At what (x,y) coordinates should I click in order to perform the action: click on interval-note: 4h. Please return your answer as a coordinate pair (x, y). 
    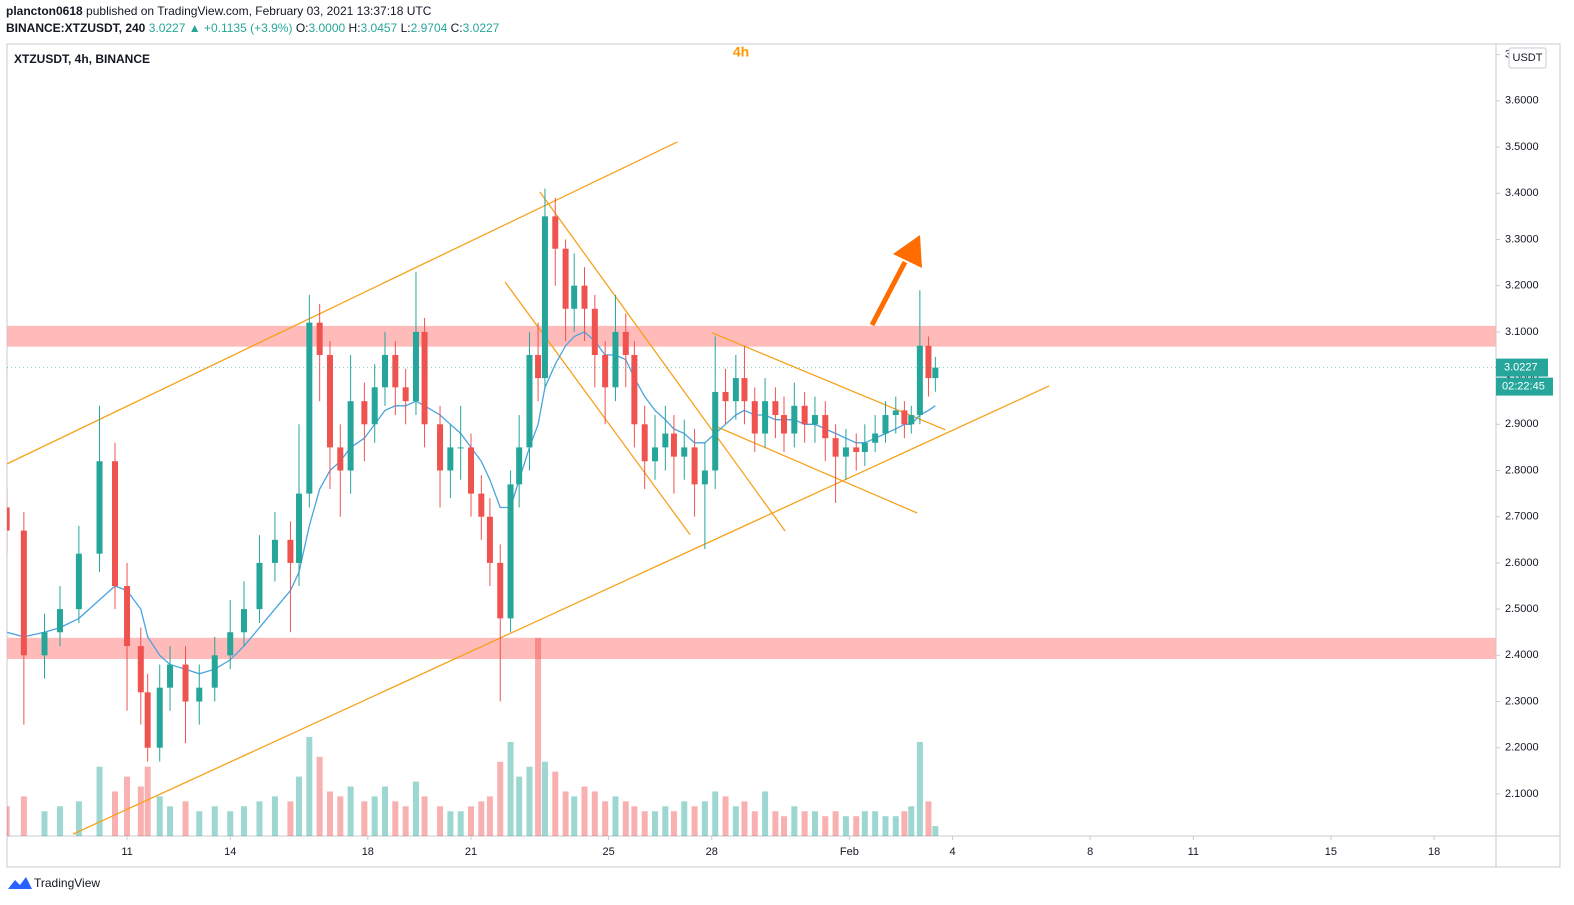
    Looking at the image, I should click on (741, 52).